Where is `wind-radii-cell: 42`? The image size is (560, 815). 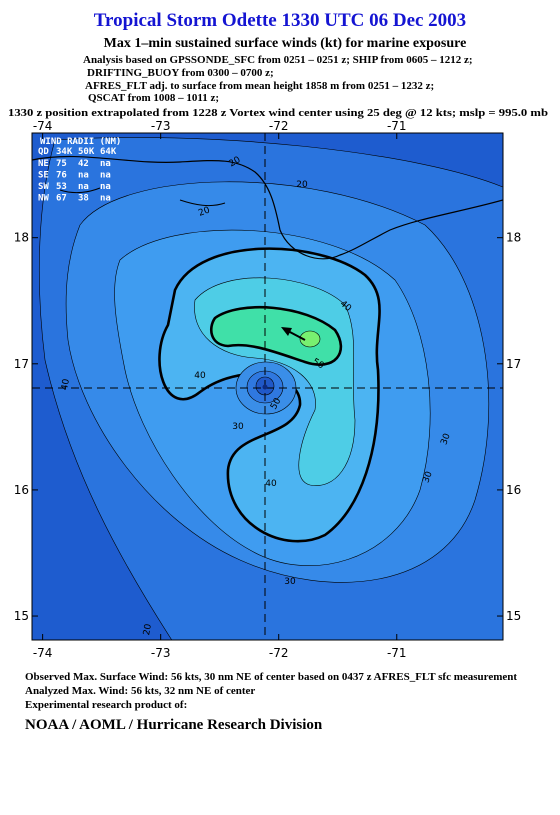 wind-radii-cell: 42 is located at coordinates (83, 164).